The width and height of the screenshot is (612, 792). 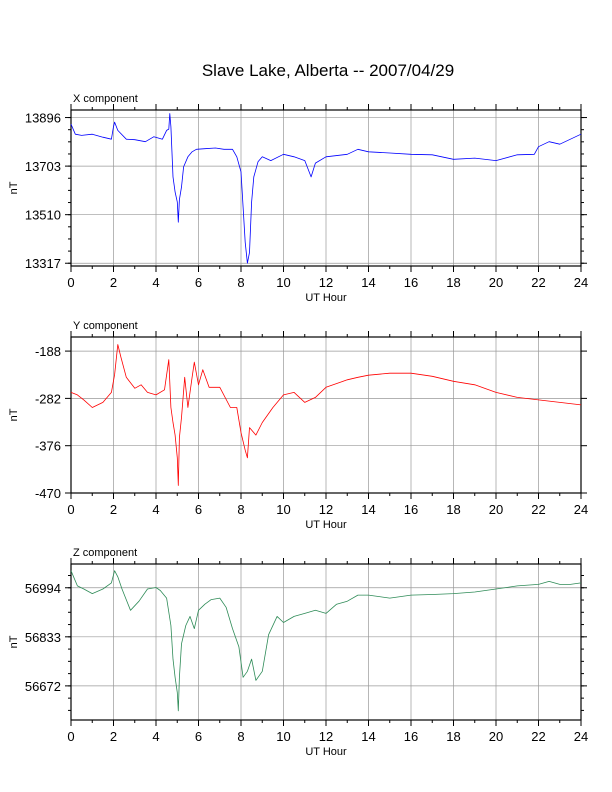 I want to click on y-tick-label: 13703, so click(x=43, y=166).